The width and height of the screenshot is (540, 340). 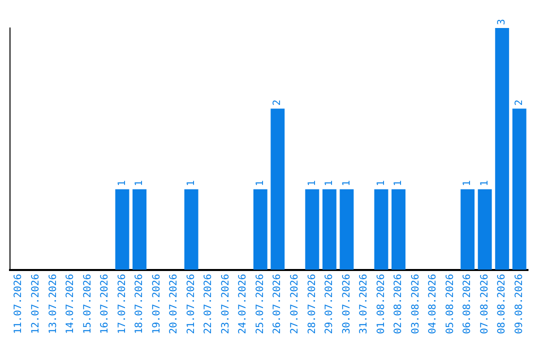 What do you see at coordinates (226, 304) in the screenshot?
I see `x-tick-label: 23.07.2026` at bounding box center [226, 304].